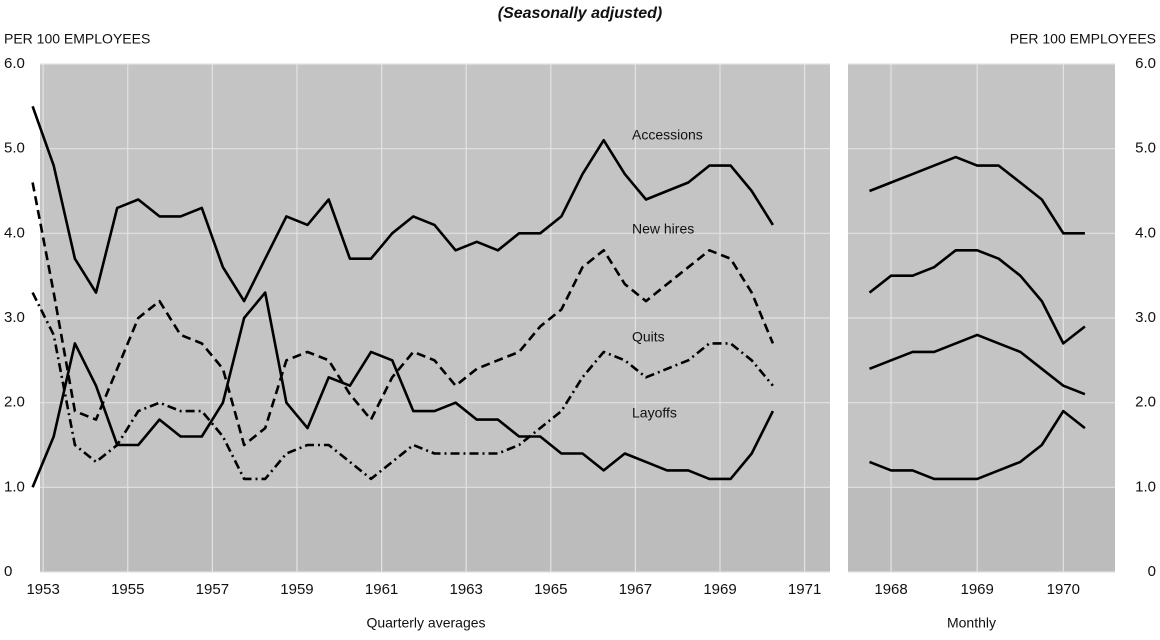 The height and width of the screenshot is (640, 1160). Describe the element at coordinates (127, 589) in the screenshot. I see `x-tick-label: 1955` at that location.